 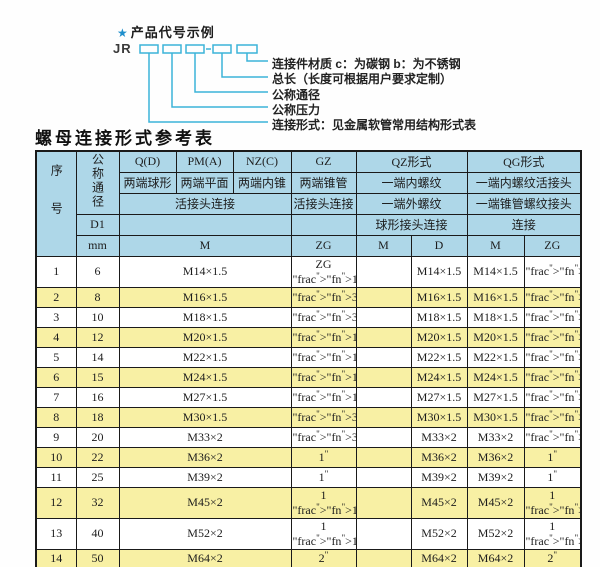 I want to click on cell-seq: 14, so click(x=56, y=557).